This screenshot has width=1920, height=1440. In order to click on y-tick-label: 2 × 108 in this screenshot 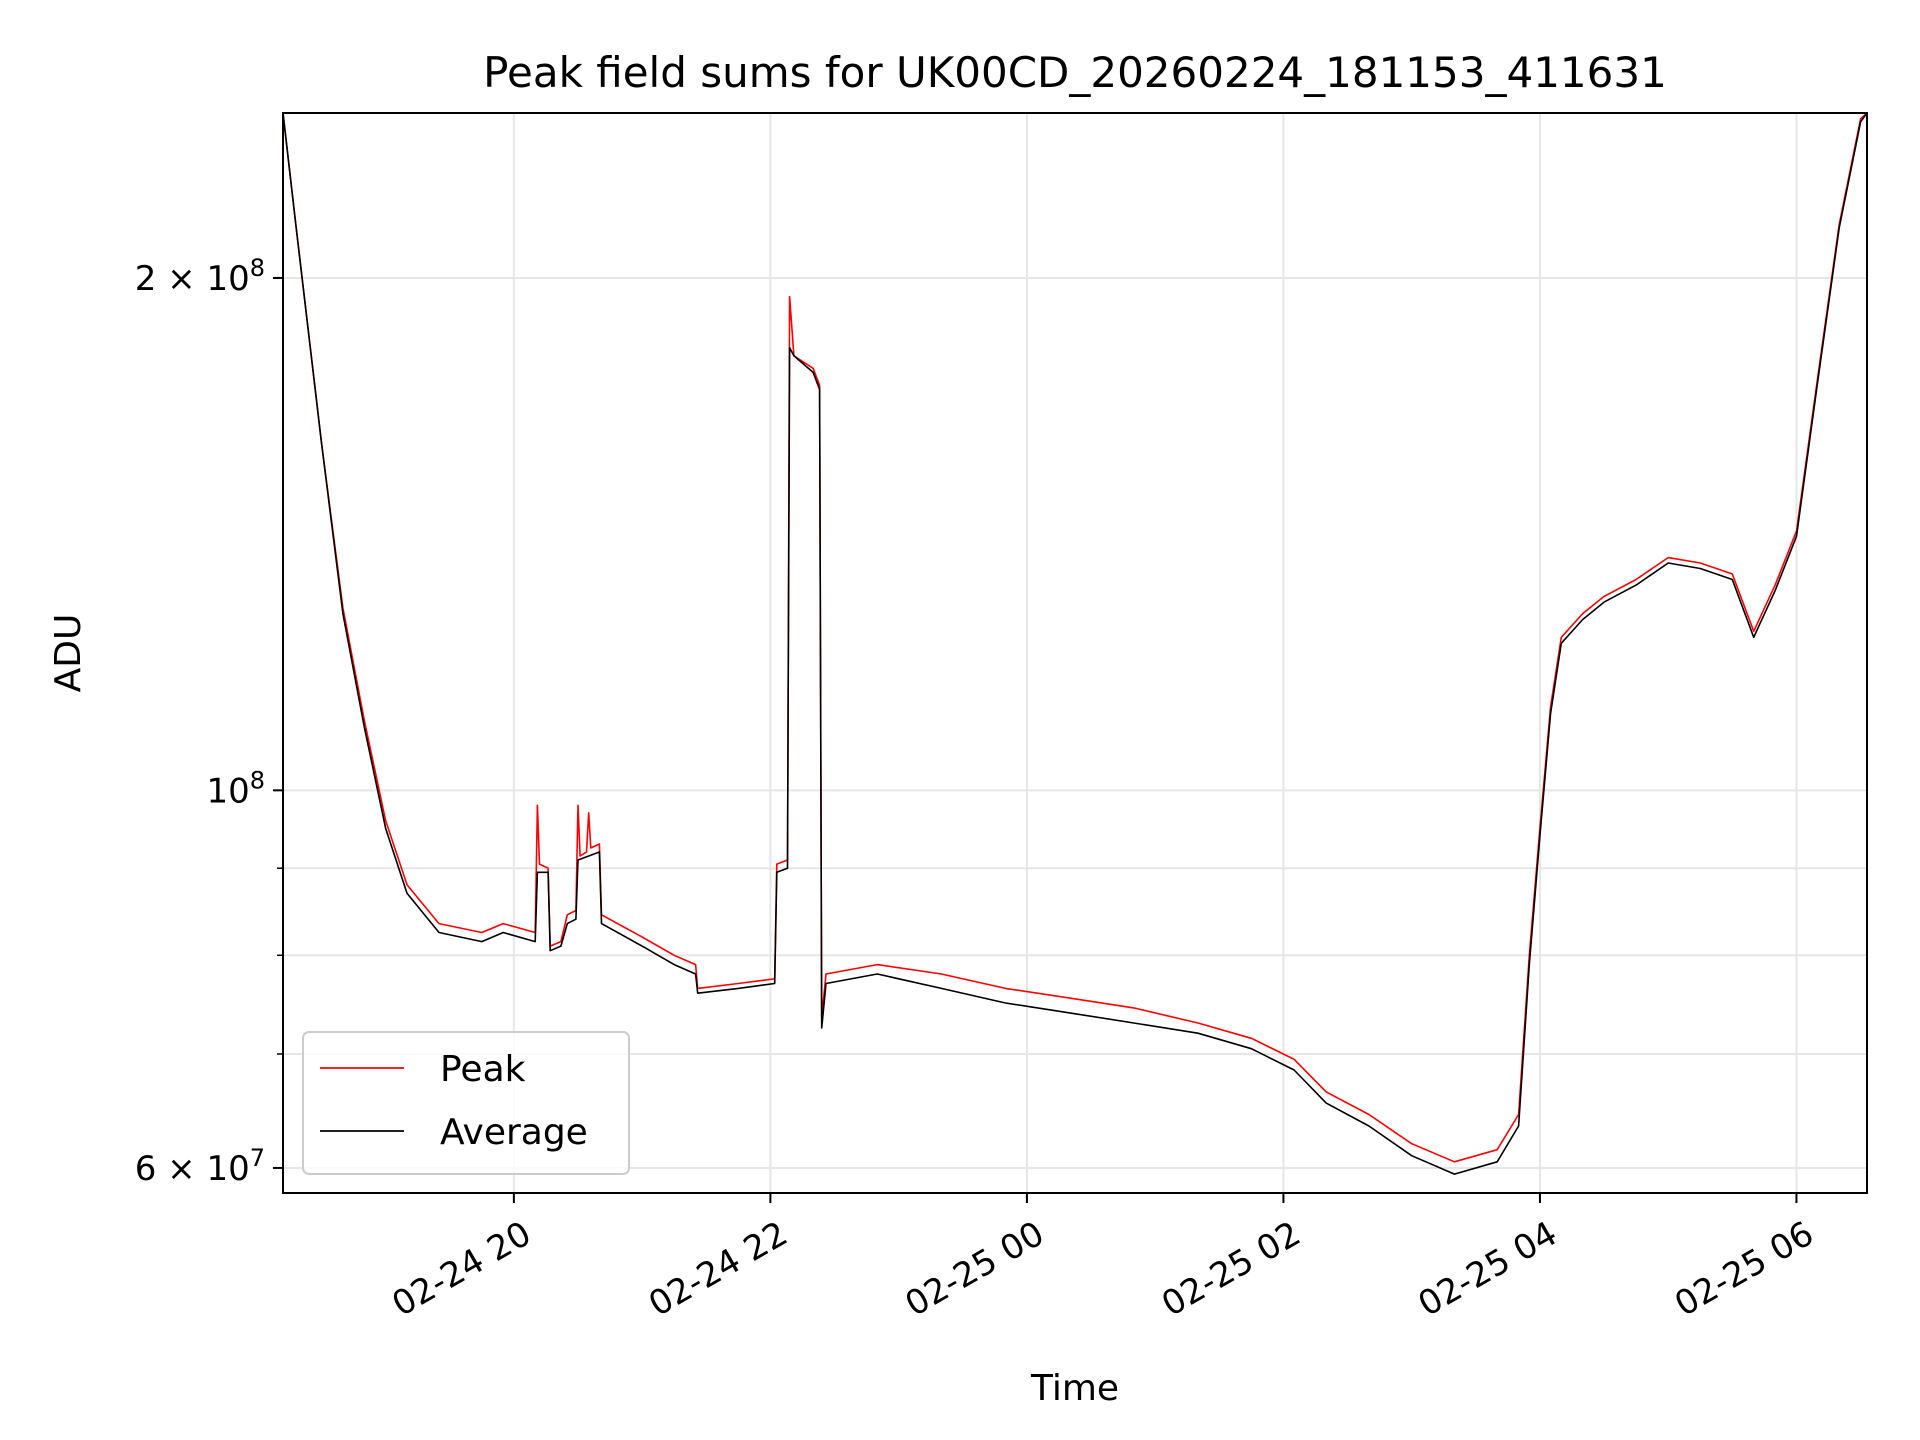, I will do `click(200, 276)`.